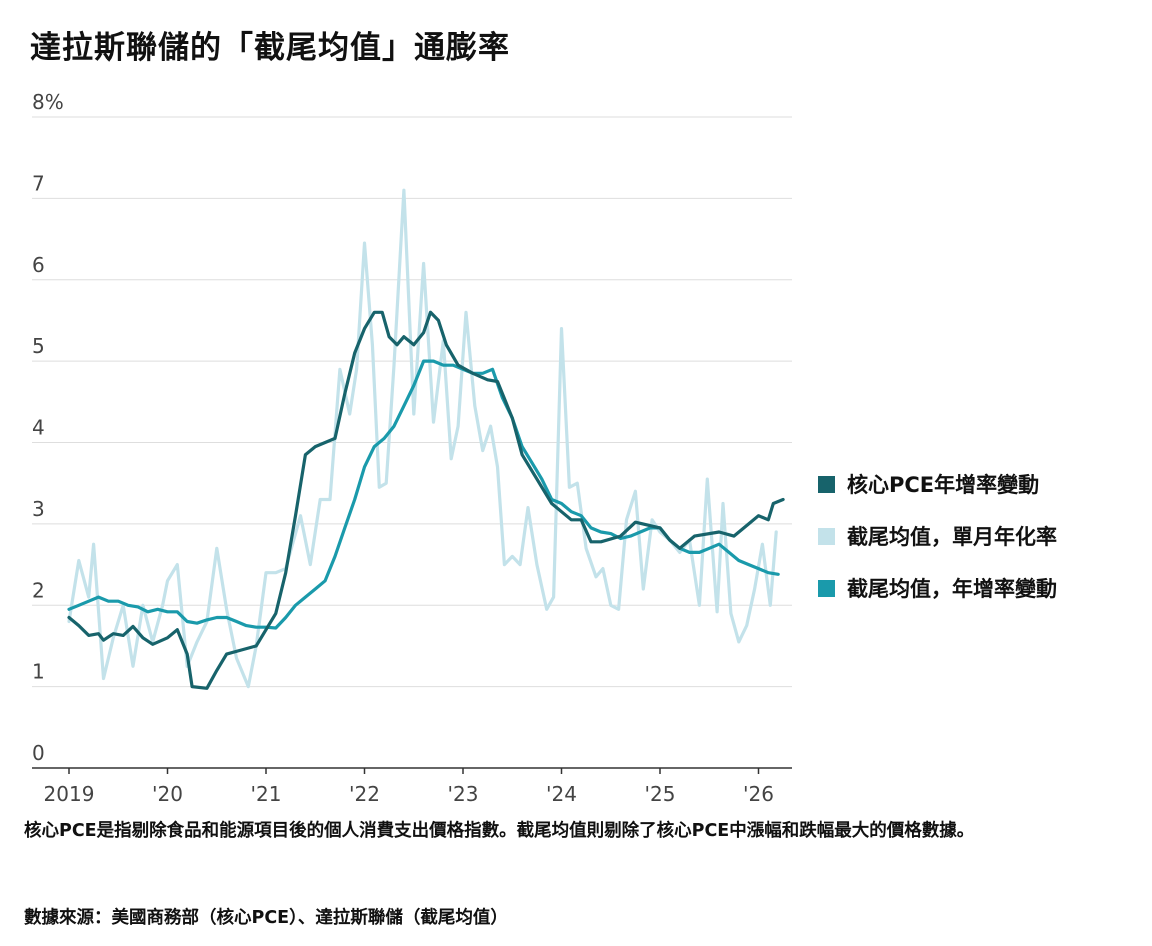 The image size is (1152, 946). Describe the element at coordinates (38, 672) in the screenshot. I see `y-tick-label: 1` at that location.